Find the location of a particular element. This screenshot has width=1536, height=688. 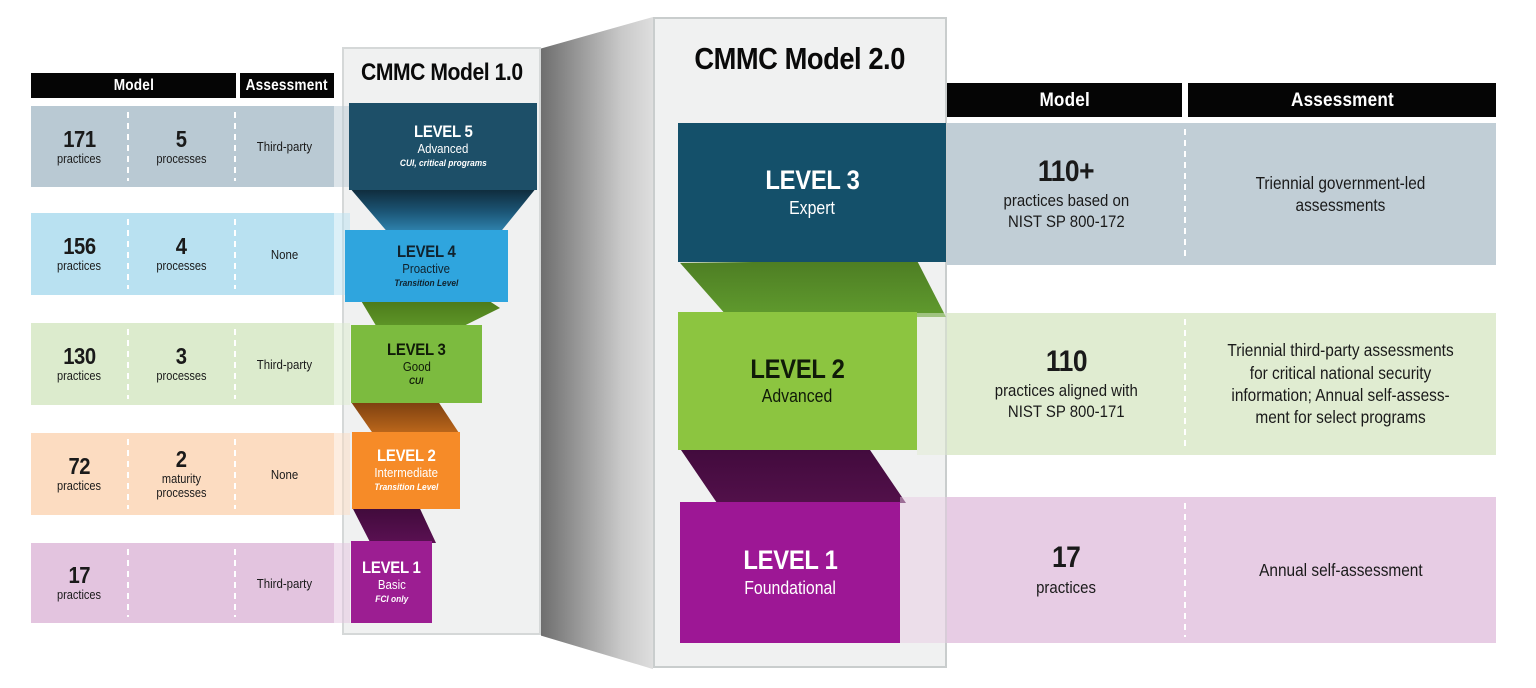

processes-count: 2 is located at coordinates (181, 459).